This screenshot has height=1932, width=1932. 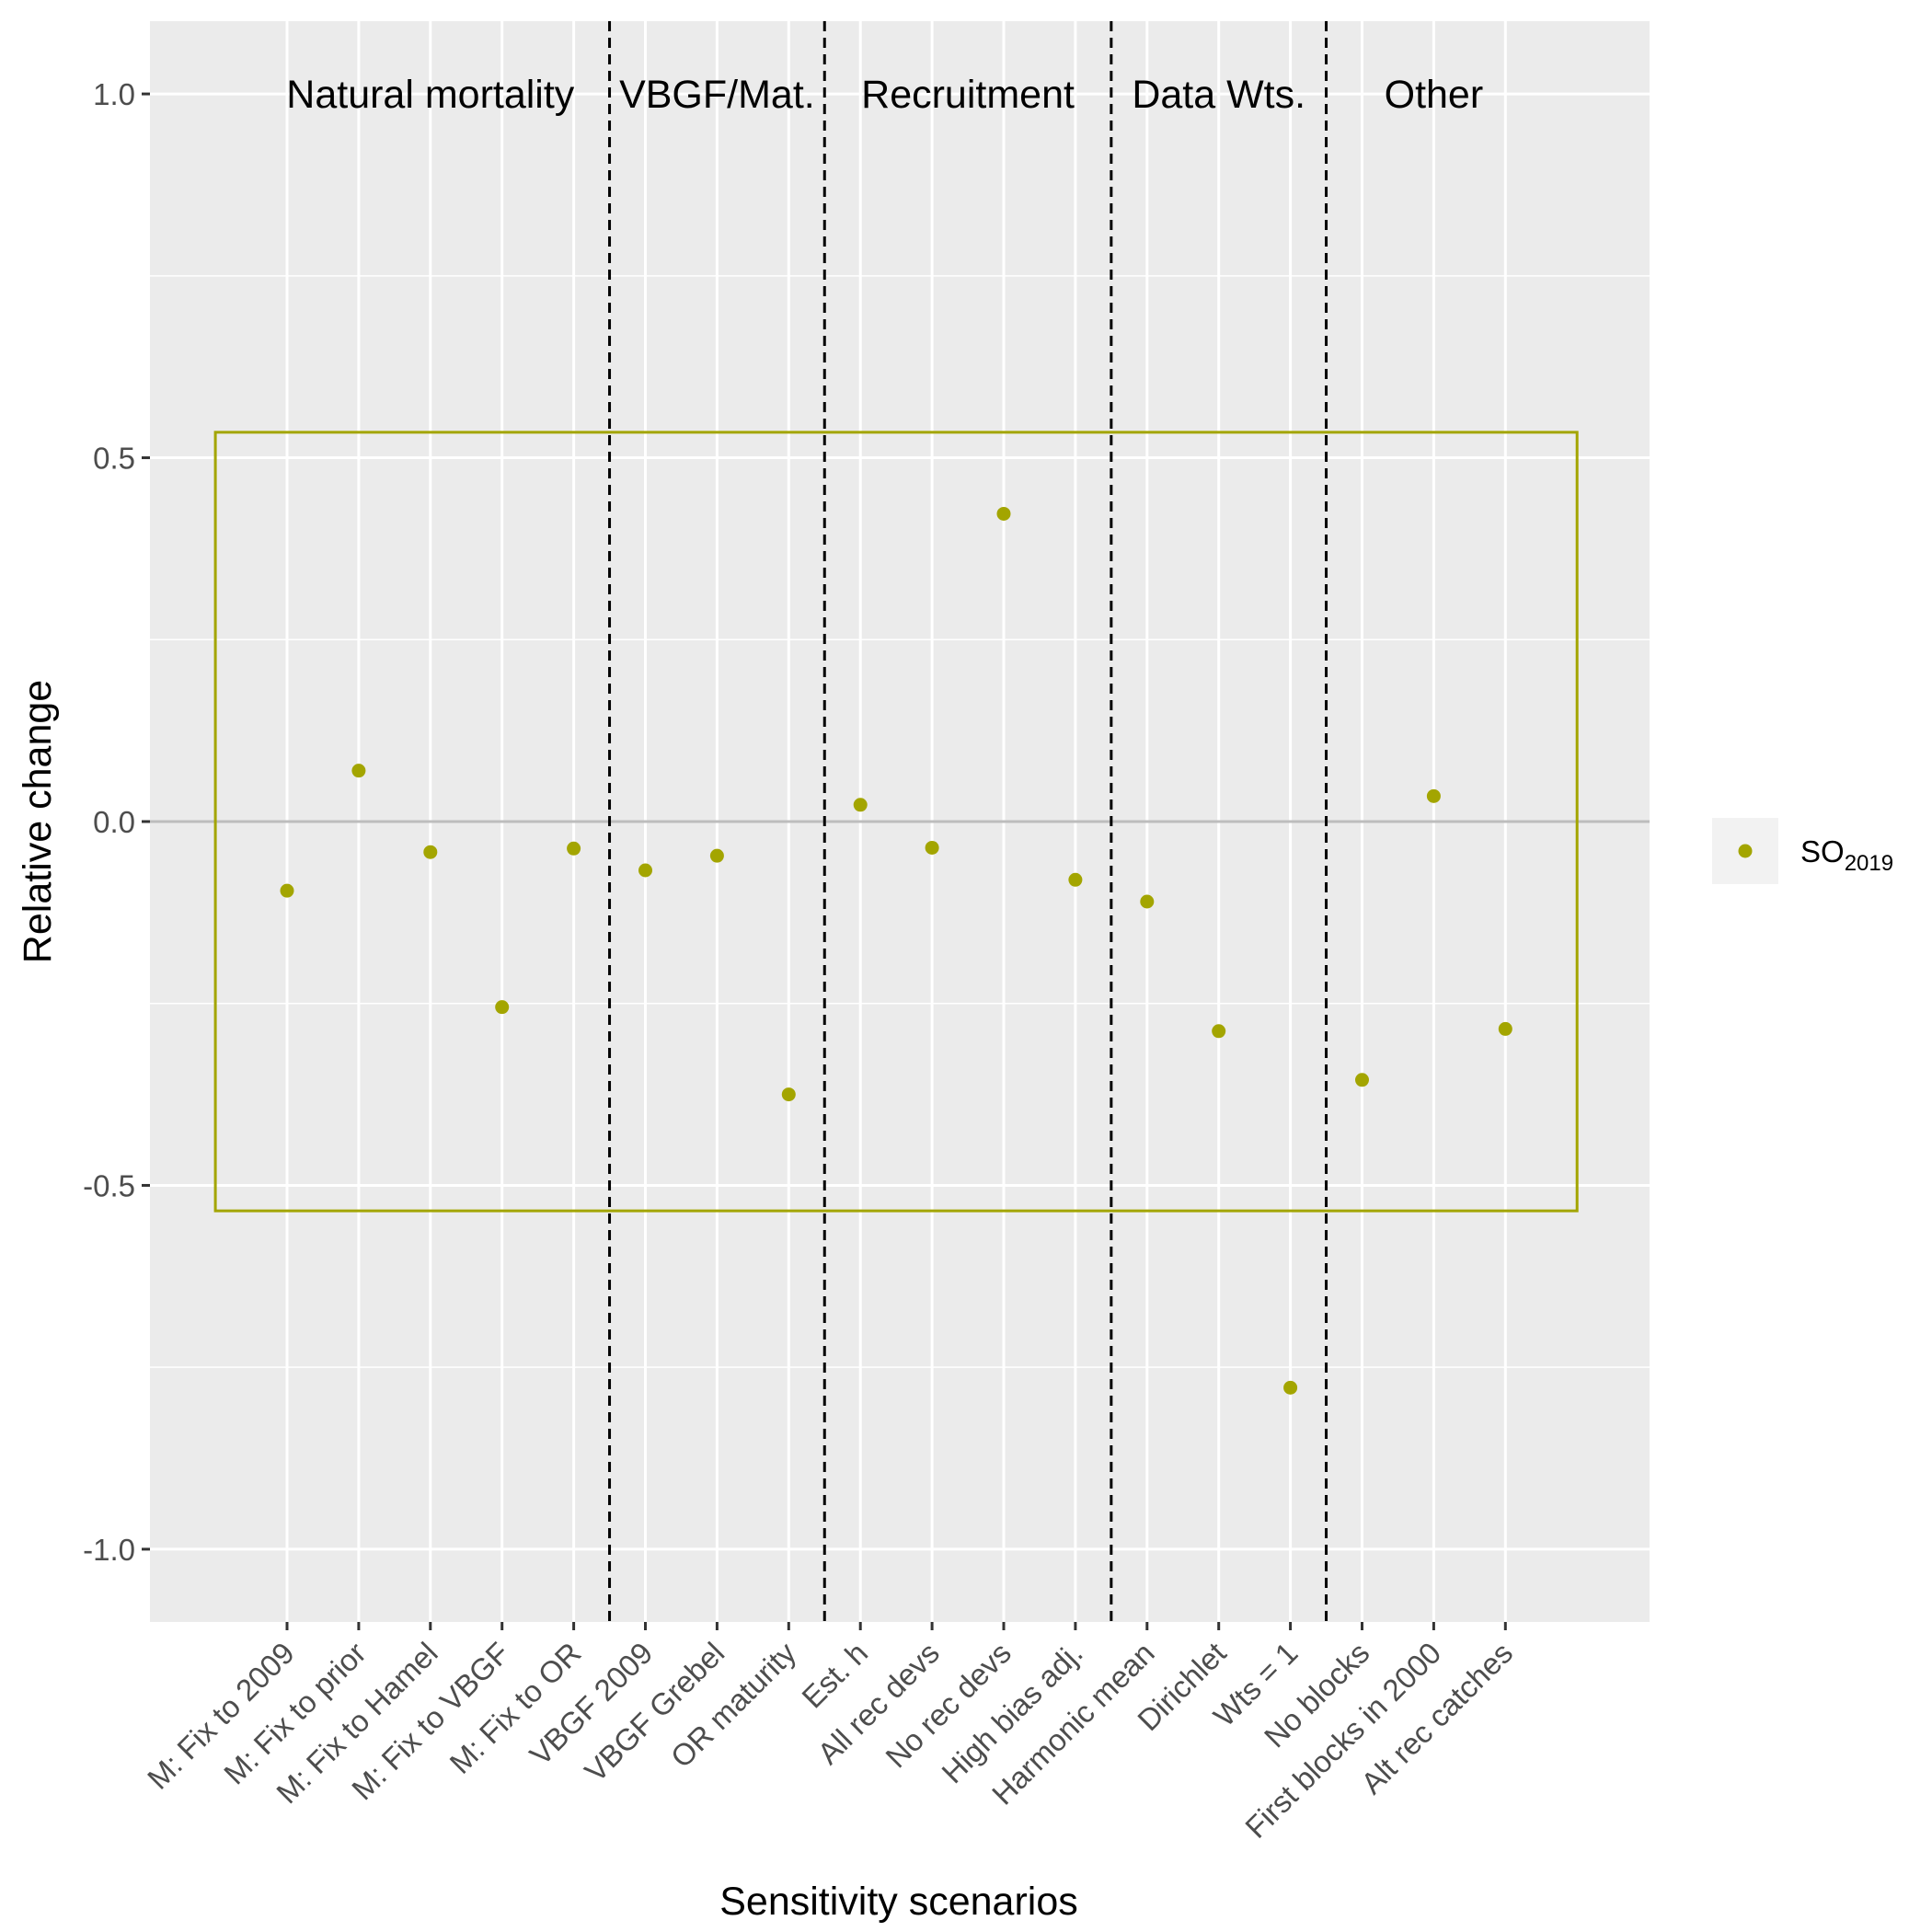 I want to click on group-label: Recruitment, so click(x=968, y=95).